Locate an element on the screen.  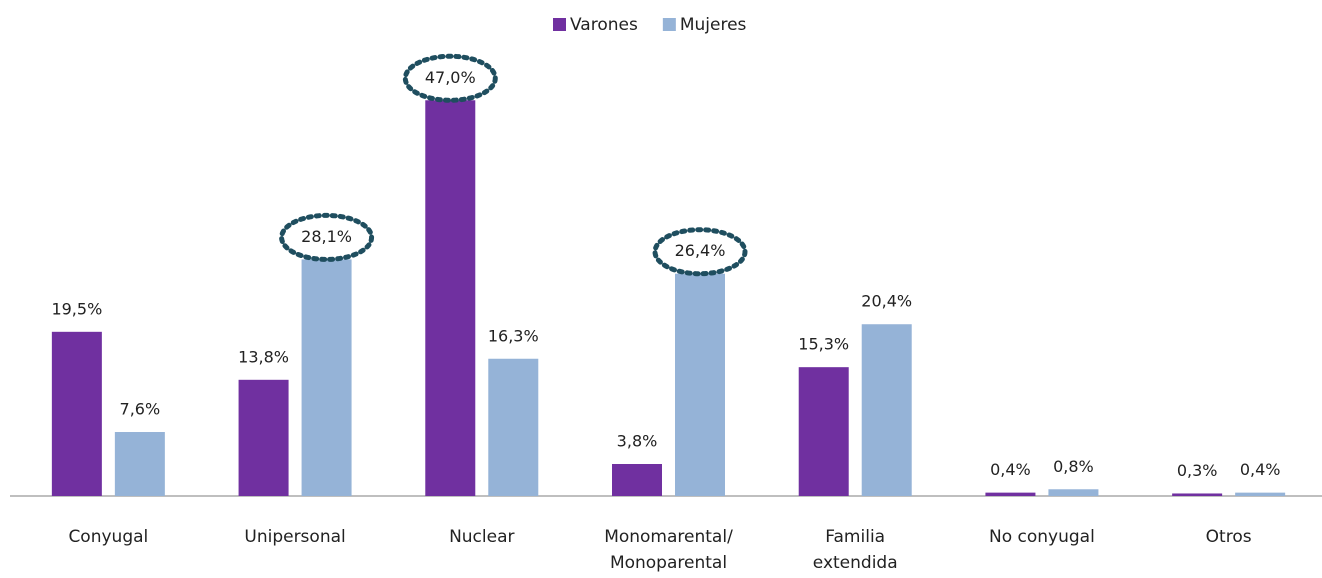
data-label: 19,5% is located at coordinates (76, 308).